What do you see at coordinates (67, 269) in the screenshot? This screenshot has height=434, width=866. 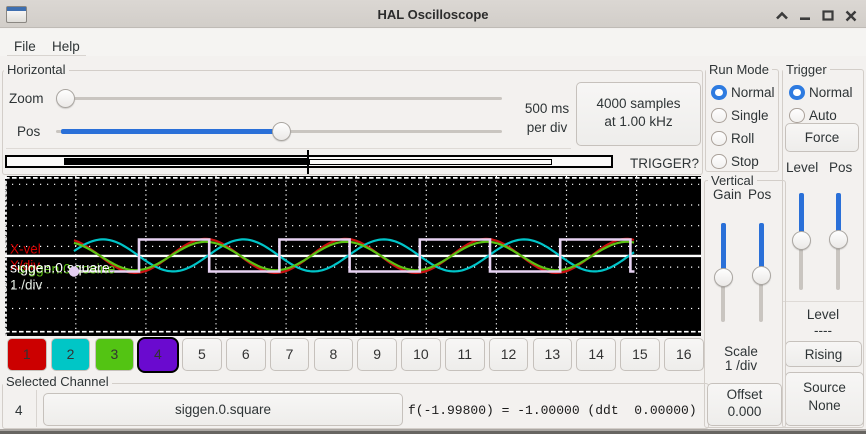 I see `svg-text: siggen.0.cosine` at bounding box center [67, 269].